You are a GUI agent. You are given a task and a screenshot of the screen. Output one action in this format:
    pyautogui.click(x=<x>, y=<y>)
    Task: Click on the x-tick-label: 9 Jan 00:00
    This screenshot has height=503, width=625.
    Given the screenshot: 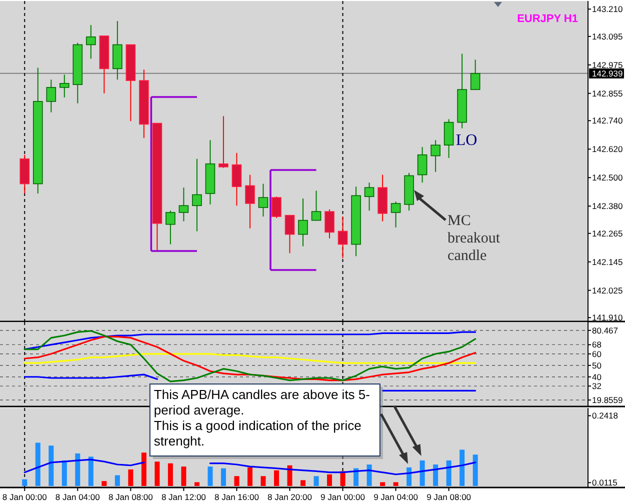 What is the action you would take?
    pyautogui.click(x=343, y=497)
    